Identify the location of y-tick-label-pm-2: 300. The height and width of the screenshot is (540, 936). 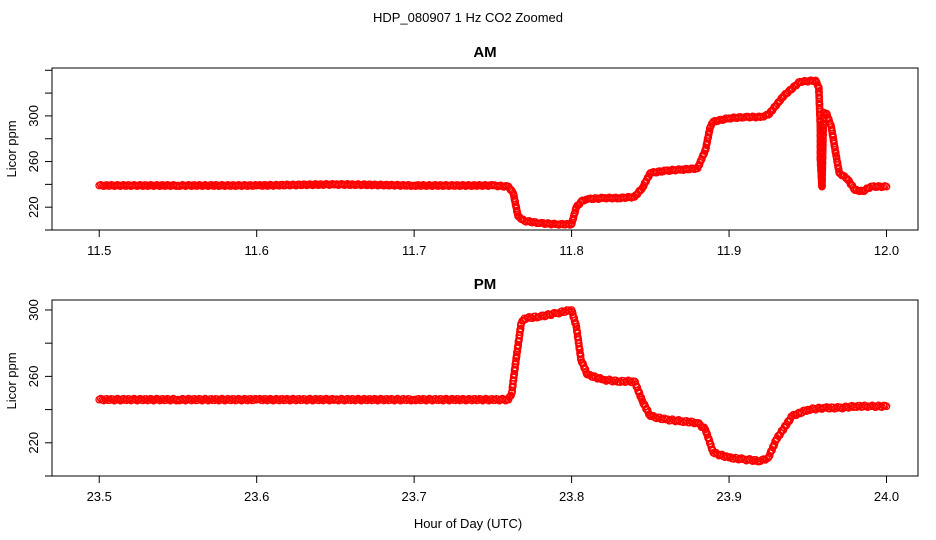
(33, 310).